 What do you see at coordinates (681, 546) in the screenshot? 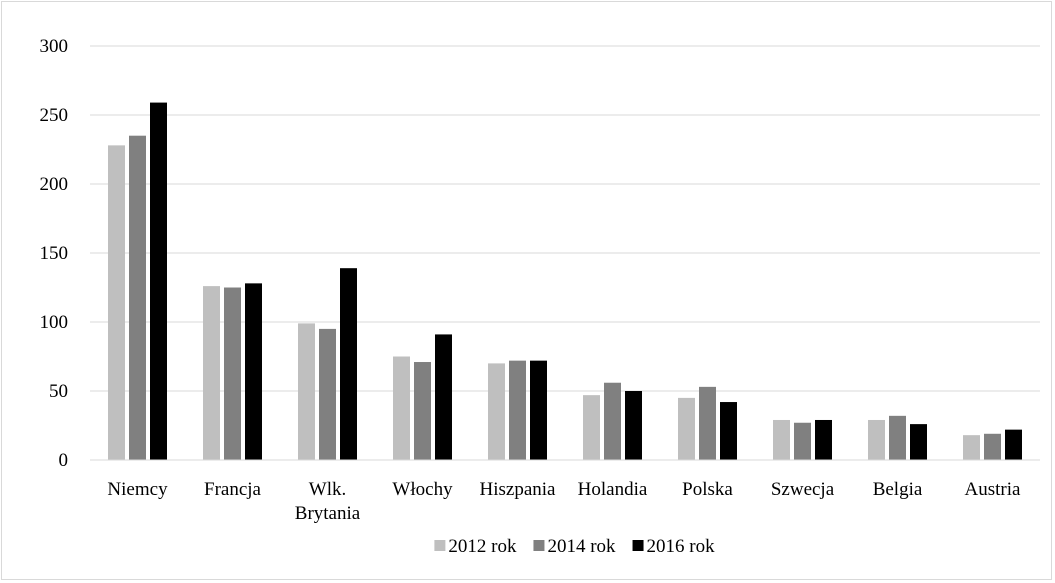
I see `legend-label: 2016 rok` at bounding box center [681, 546].